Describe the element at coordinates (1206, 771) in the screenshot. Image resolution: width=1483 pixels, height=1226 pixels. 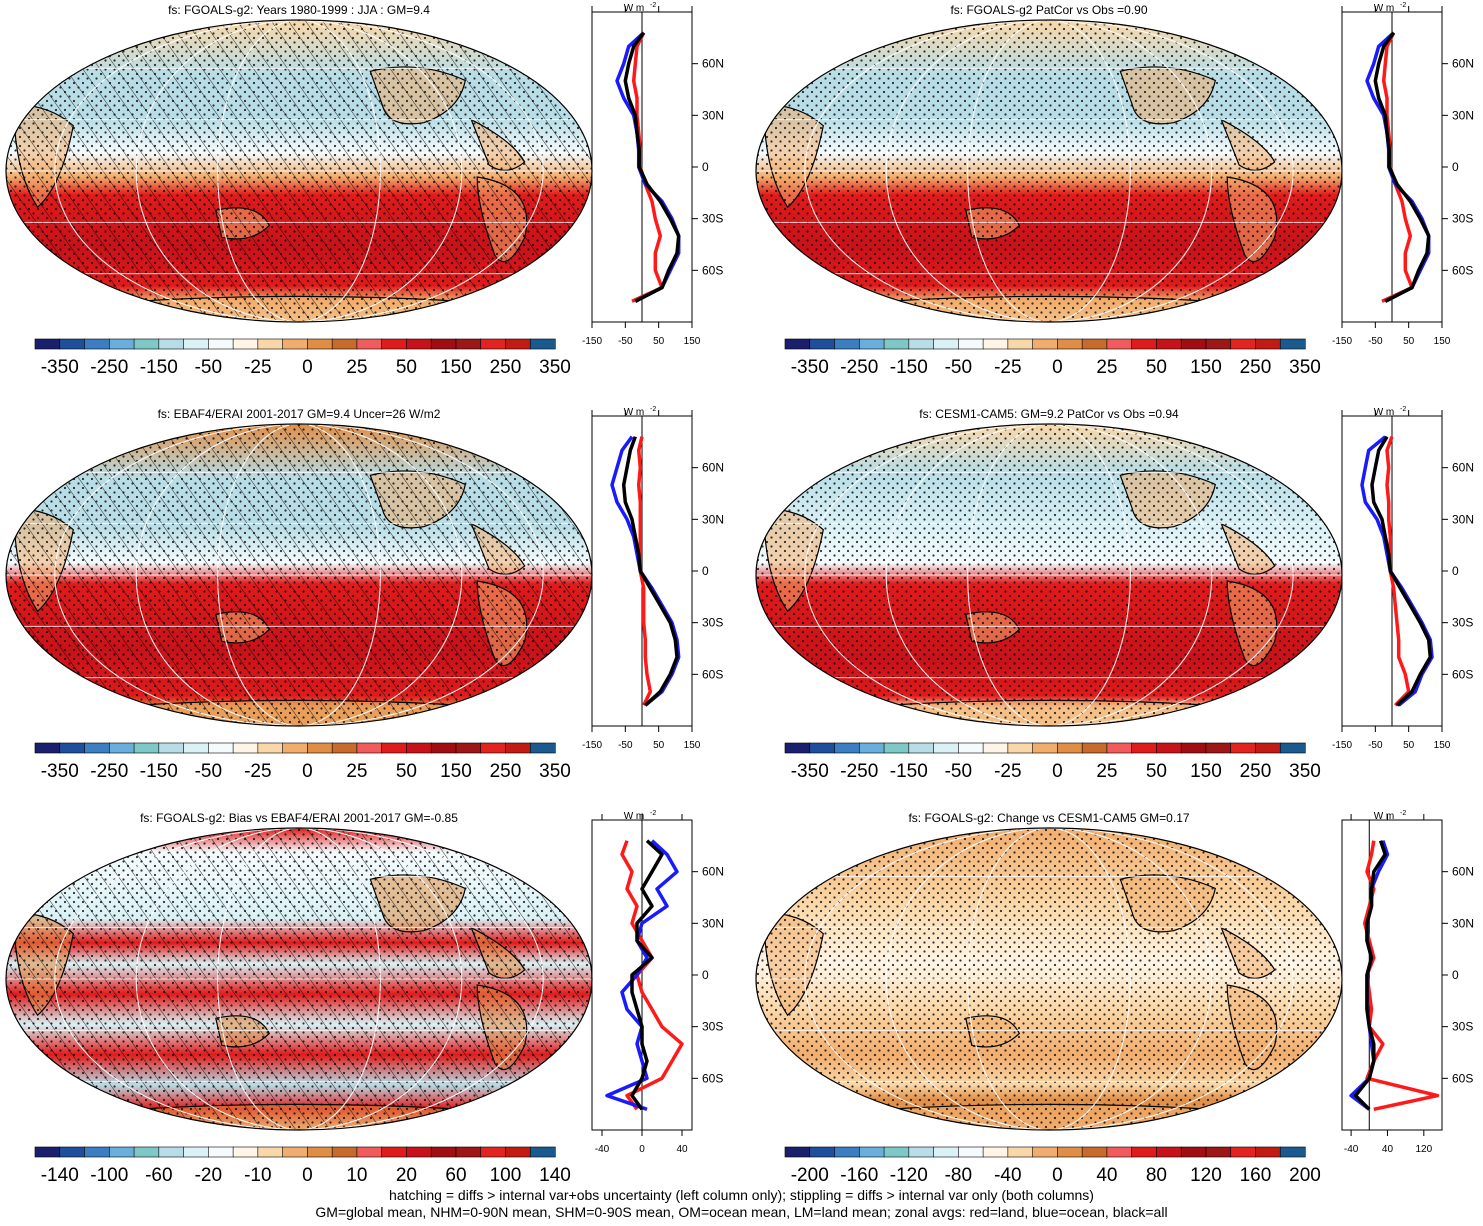
I see `colorbar-label: 150` at that location.